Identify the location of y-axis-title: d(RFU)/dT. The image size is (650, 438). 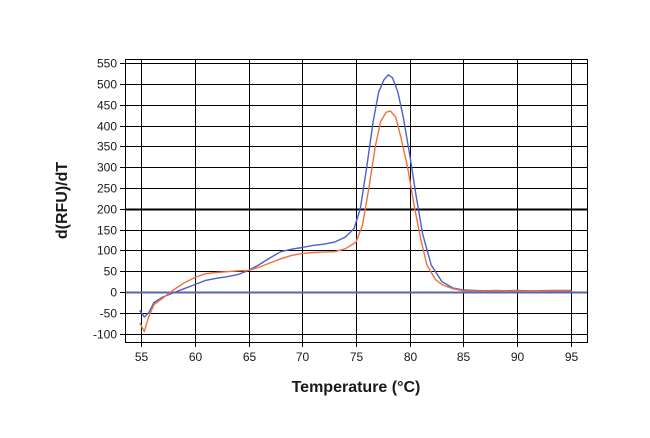
(62, 201).